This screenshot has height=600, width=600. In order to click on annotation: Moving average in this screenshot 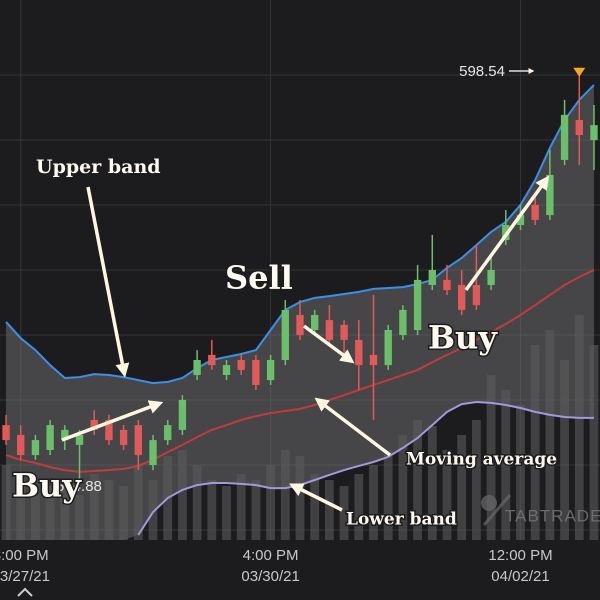, I will do `click(481, 460)`.